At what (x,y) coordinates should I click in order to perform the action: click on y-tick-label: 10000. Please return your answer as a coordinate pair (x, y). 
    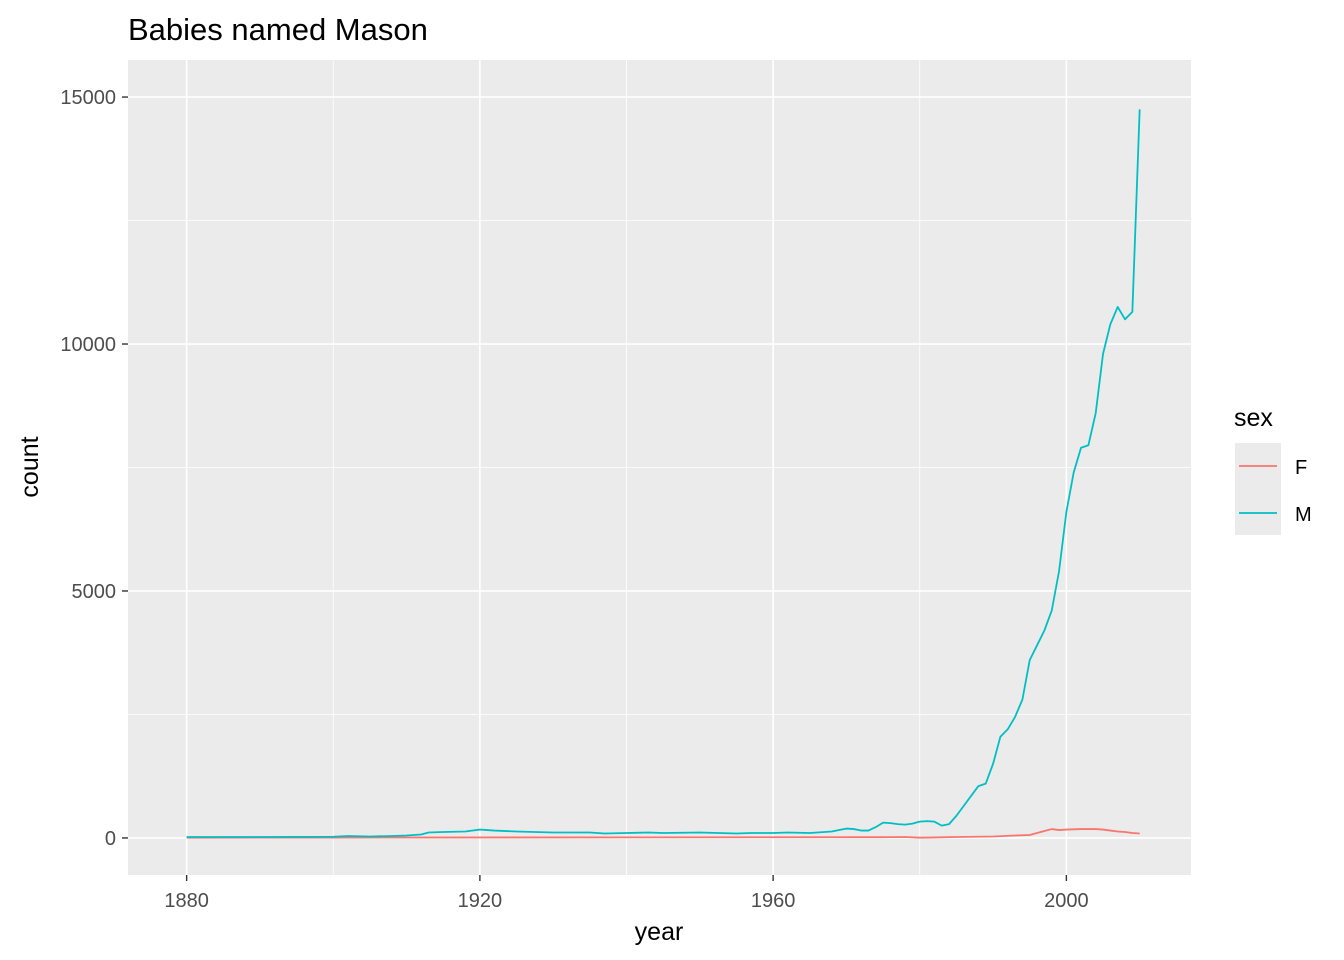
    Looking at the image, I should click on (88, 345).